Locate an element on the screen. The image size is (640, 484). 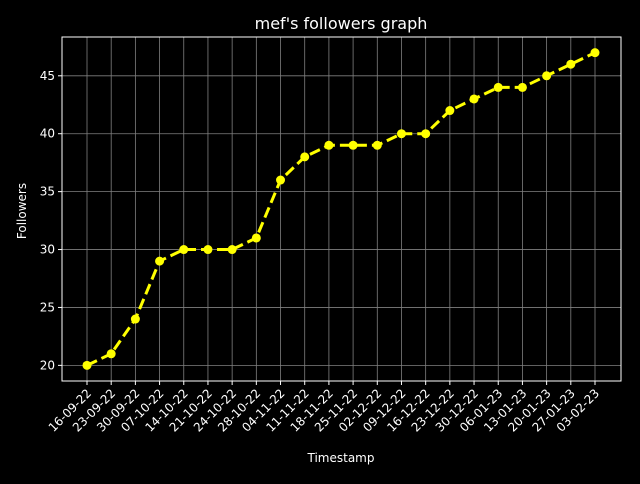
x-axis-label: Timestamp is located at coordinates (341, 458).